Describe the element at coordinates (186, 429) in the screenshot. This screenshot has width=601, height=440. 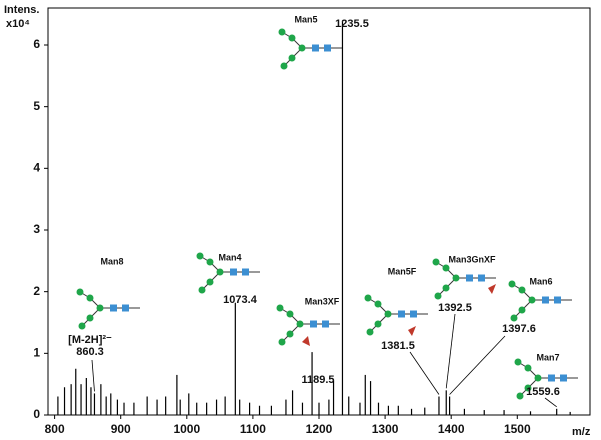
I see `x-tick-label: 1000` at that location.